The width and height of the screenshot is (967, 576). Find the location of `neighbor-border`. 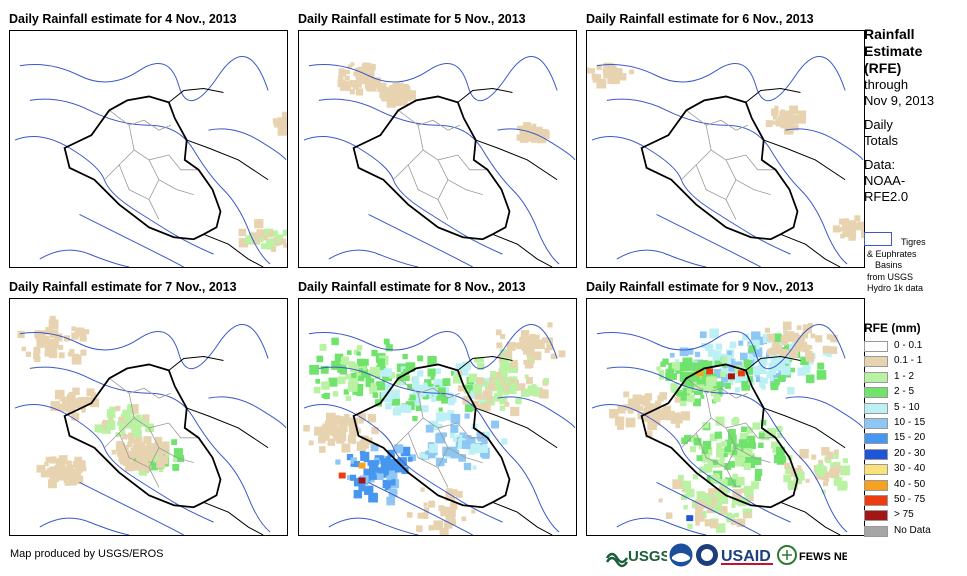

neighbor-border is located at coordinates (795, 445).